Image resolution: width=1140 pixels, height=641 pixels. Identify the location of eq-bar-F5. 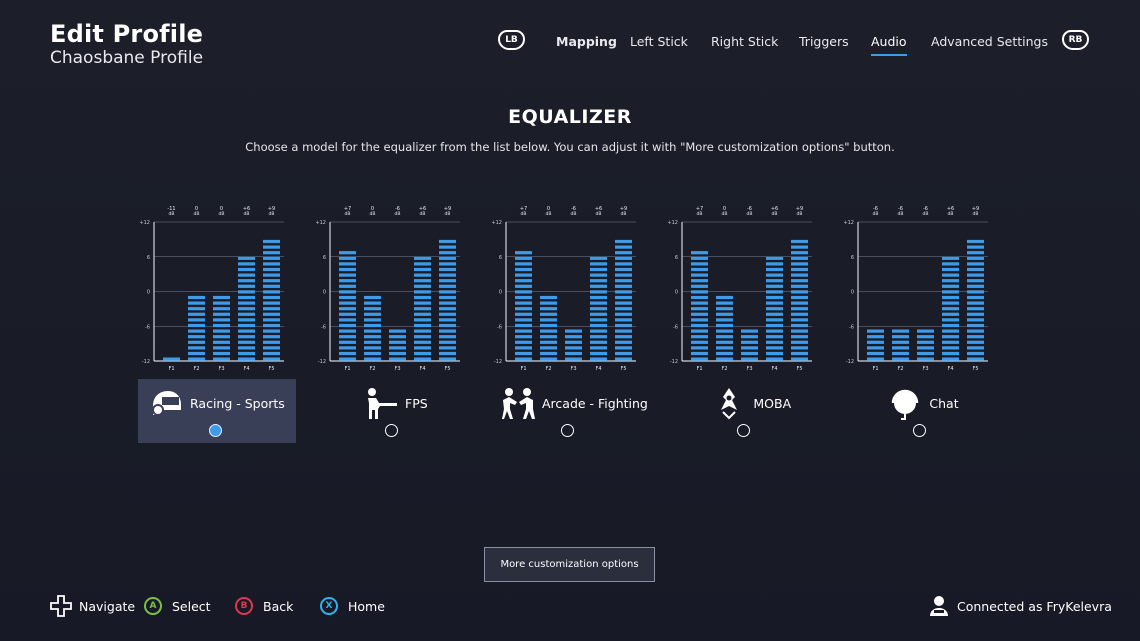
(271, 300).